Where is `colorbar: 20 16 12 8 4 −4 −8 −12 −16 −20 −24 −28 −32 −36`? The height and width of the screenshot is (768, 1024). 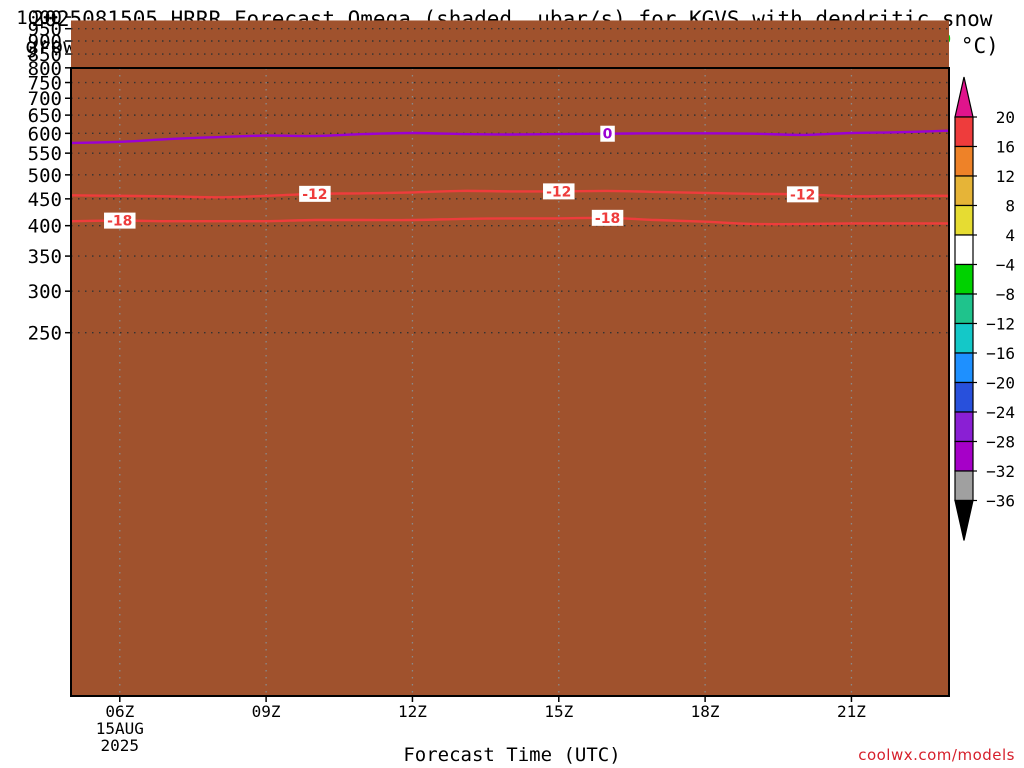 colorbar: 20 16 12 8 4 −4 −8 −12 −16 −20 −24 −28 −32 −36 is located at coordinates (984, 308).